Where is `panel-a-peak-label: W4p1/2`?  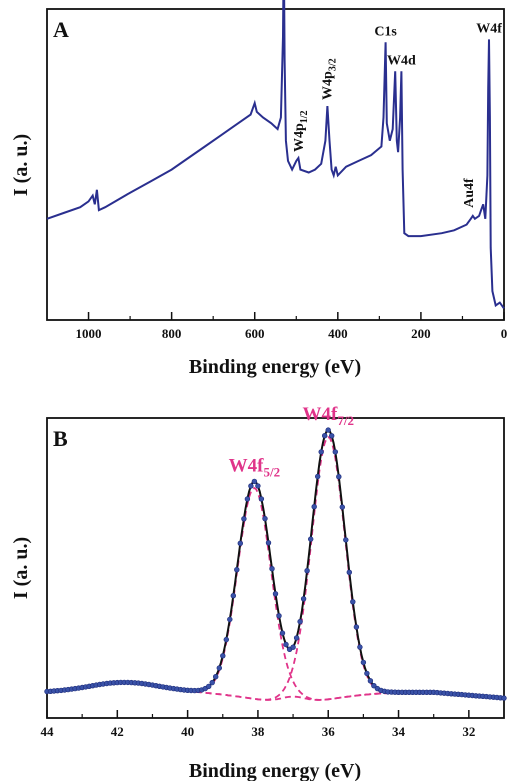
panel-a-peak-label: W4p1/2 is located at coordinates (301, 131).